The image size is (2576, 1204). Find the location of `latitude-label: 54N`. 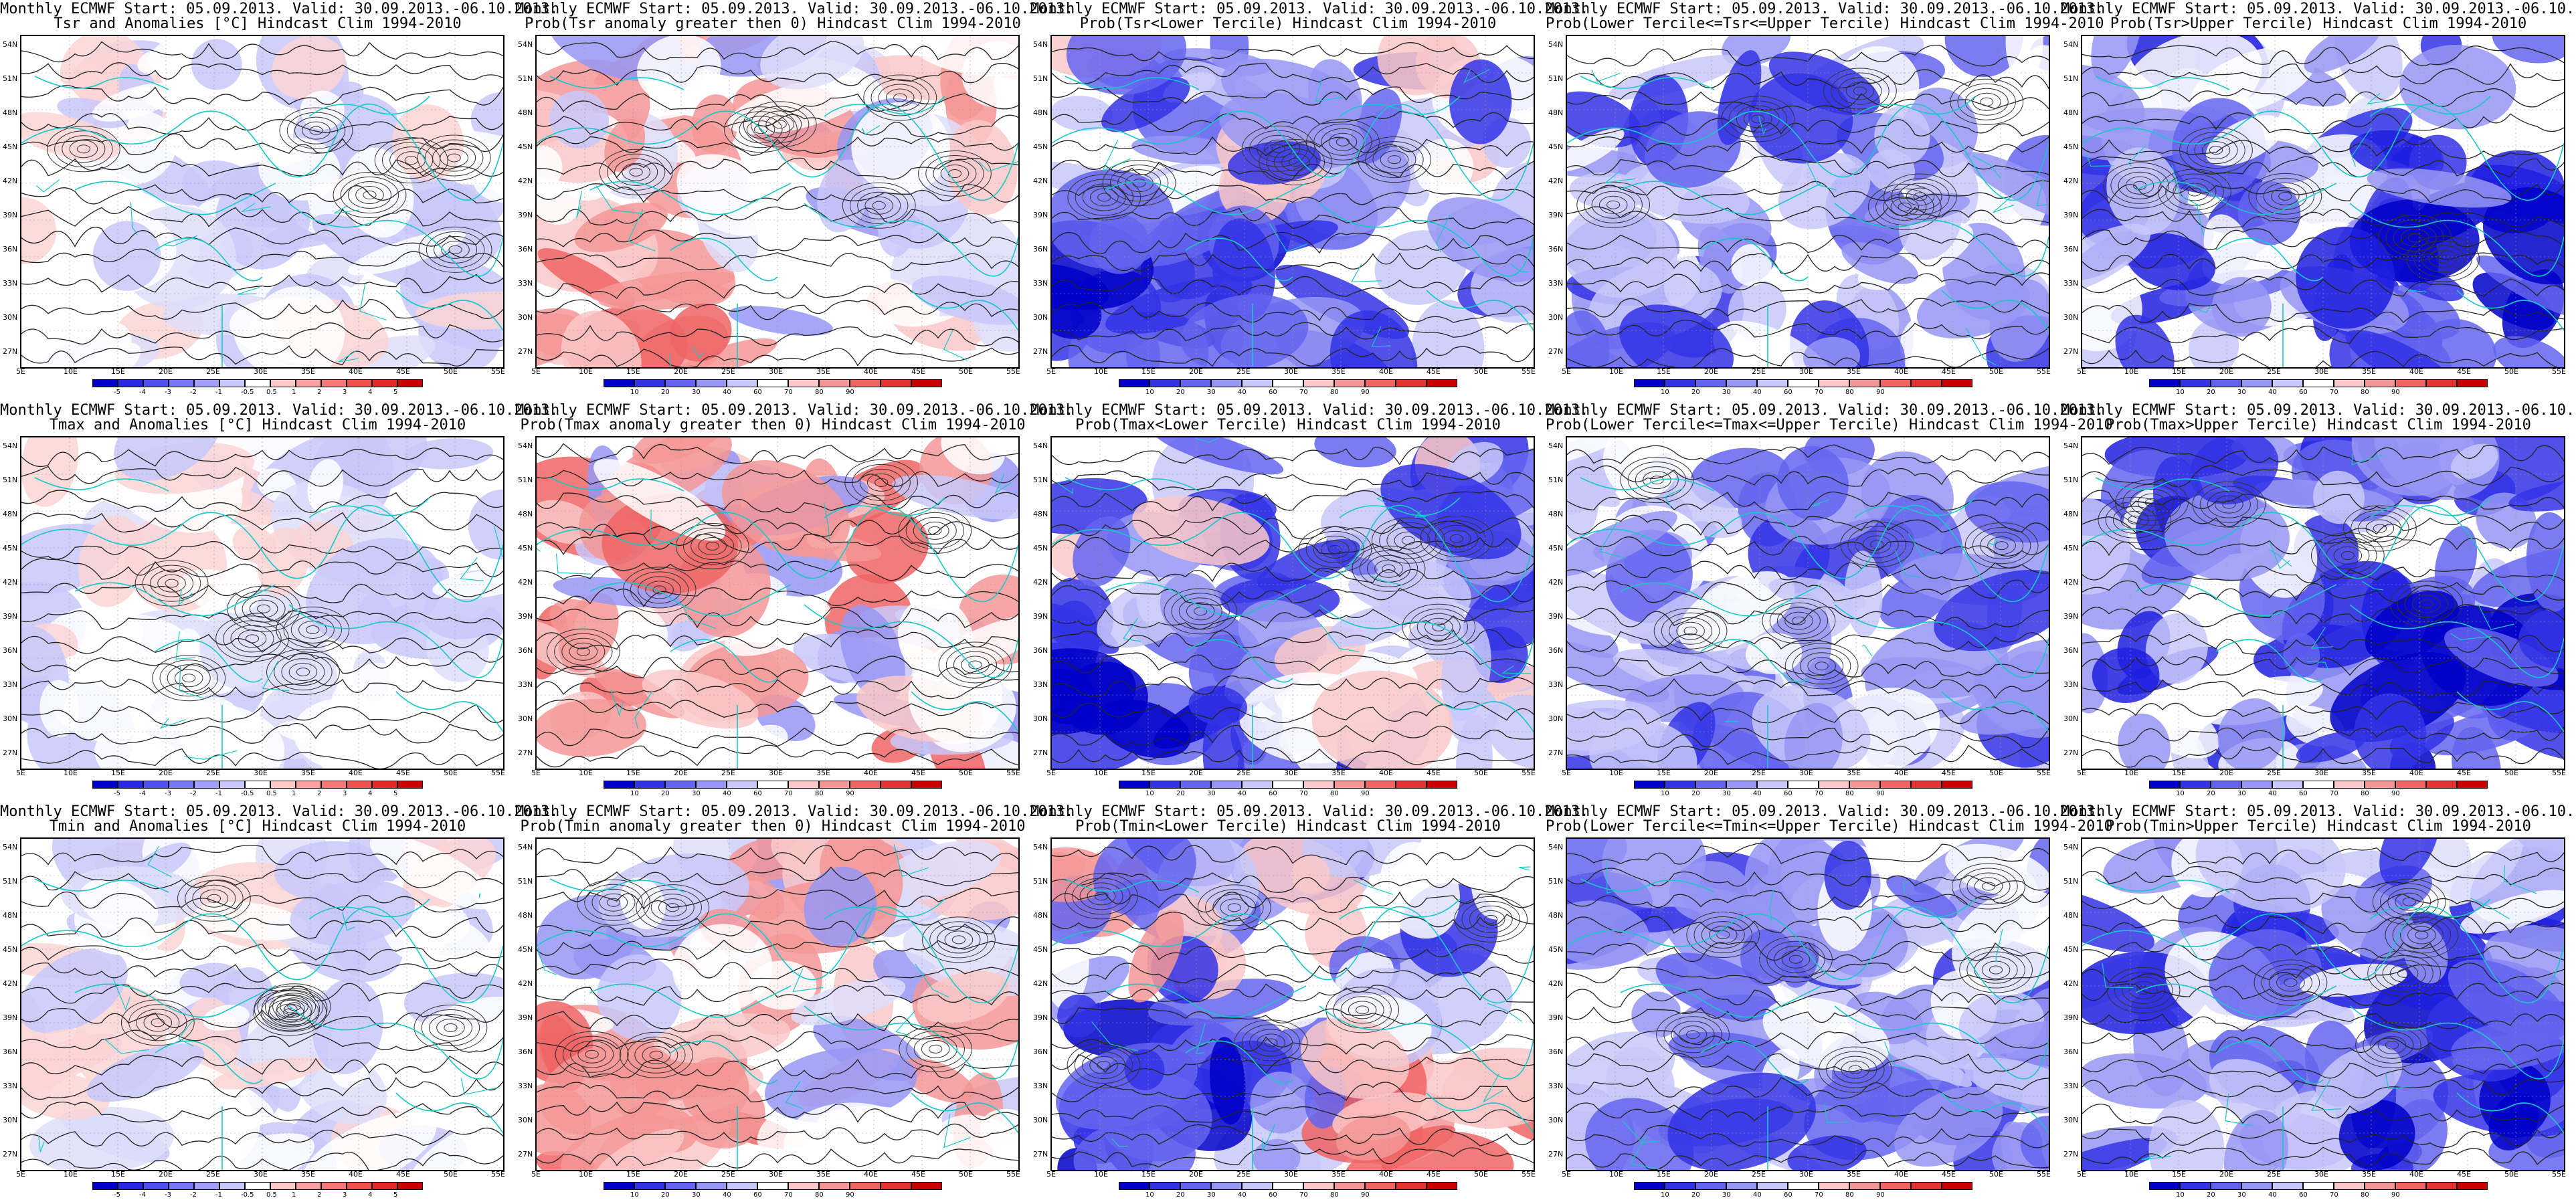

latitude-label: 54N is located at coordinates (1040, 445).